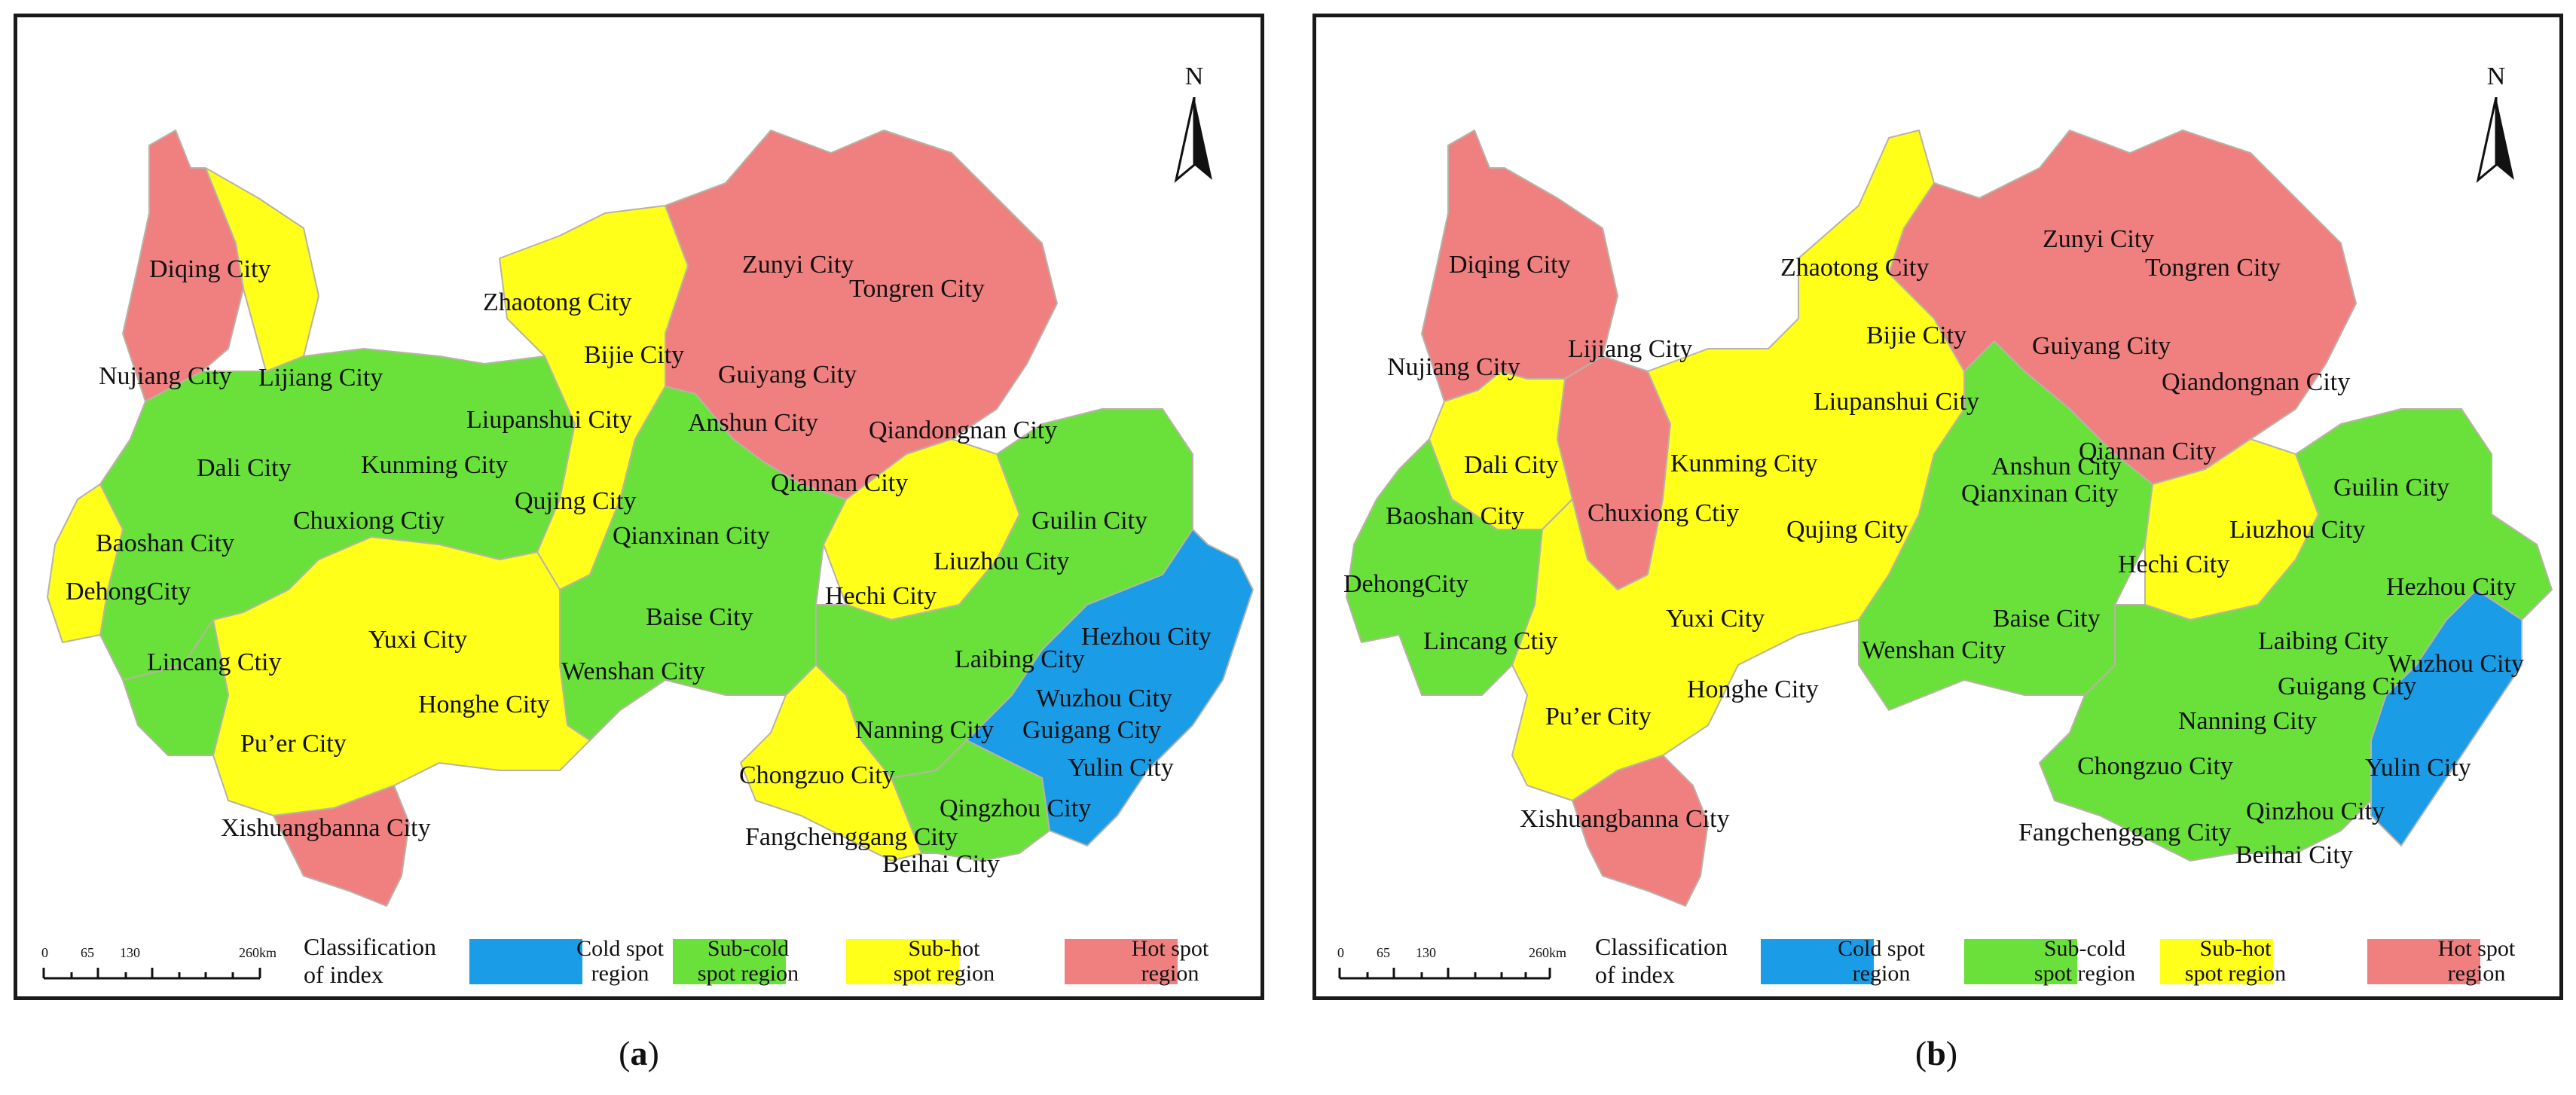 The width and height of the screenshot is (2576, 1095). I want to click on region-baoshan-dehong-lincang, so click(1444, 567).